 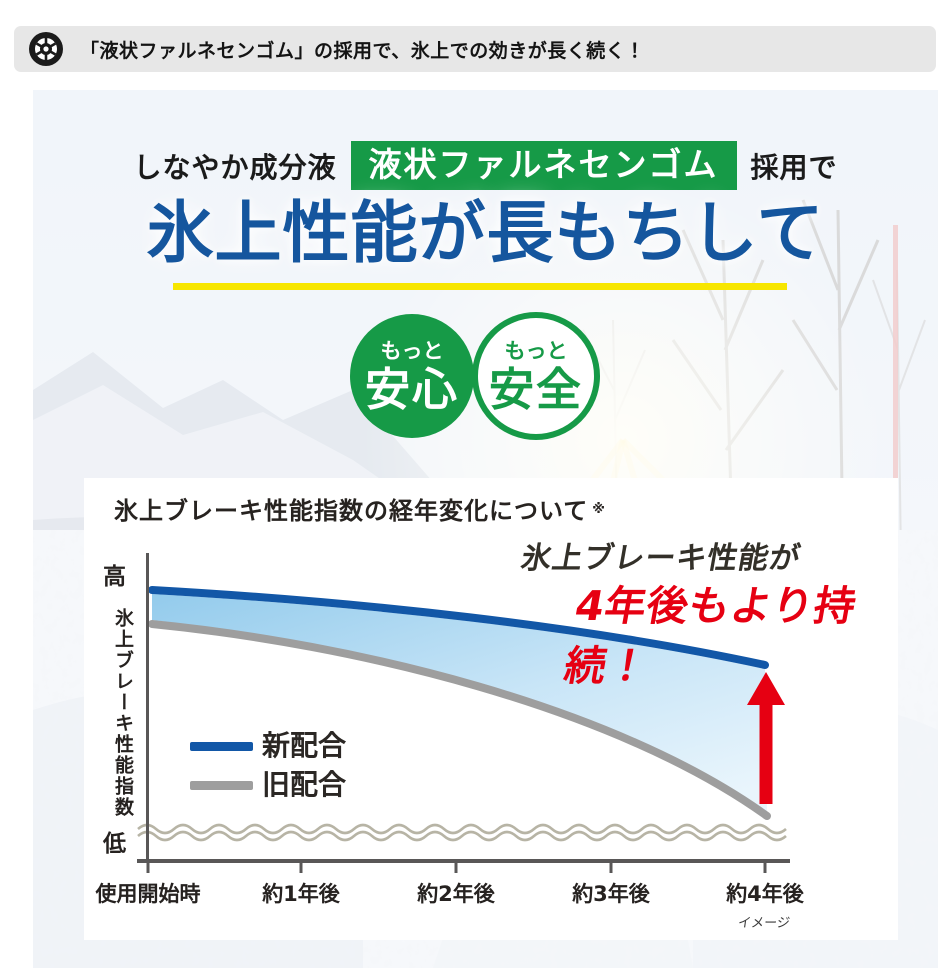 What do you see at coordinates (148, 894) in the screenshot?
I see `x-tick-label-start: 使用開始時` at bounding box center [148, 894].